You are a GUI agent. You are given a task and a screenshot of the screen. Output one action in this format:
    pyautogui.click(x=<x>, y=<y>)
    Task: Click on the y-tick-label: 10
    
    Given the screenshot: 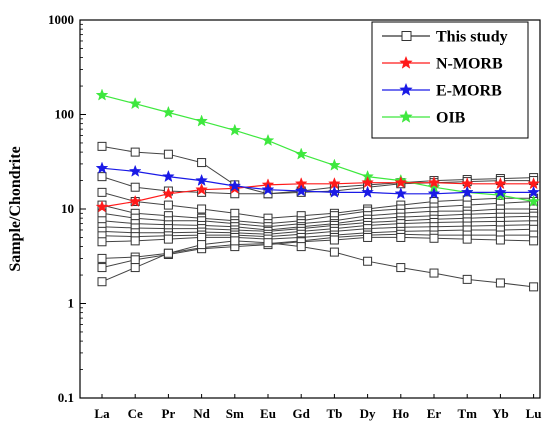 What is the action you would take?
    pyautogui.click(x=67, y=208)
    